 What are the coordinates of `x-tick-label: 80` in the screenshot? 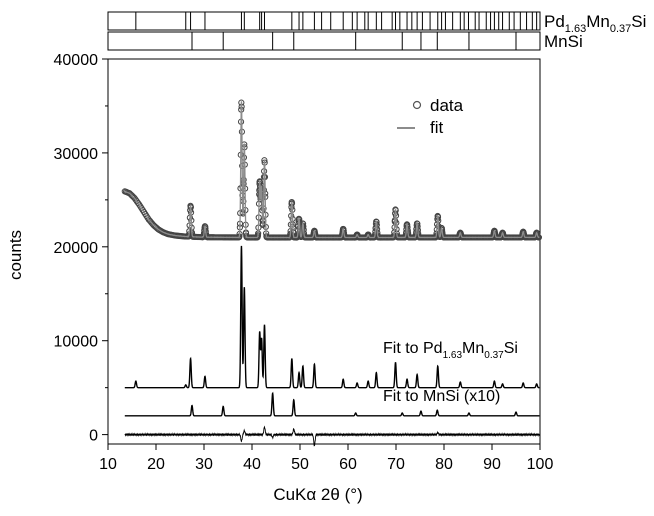 It's located at (444, 464).